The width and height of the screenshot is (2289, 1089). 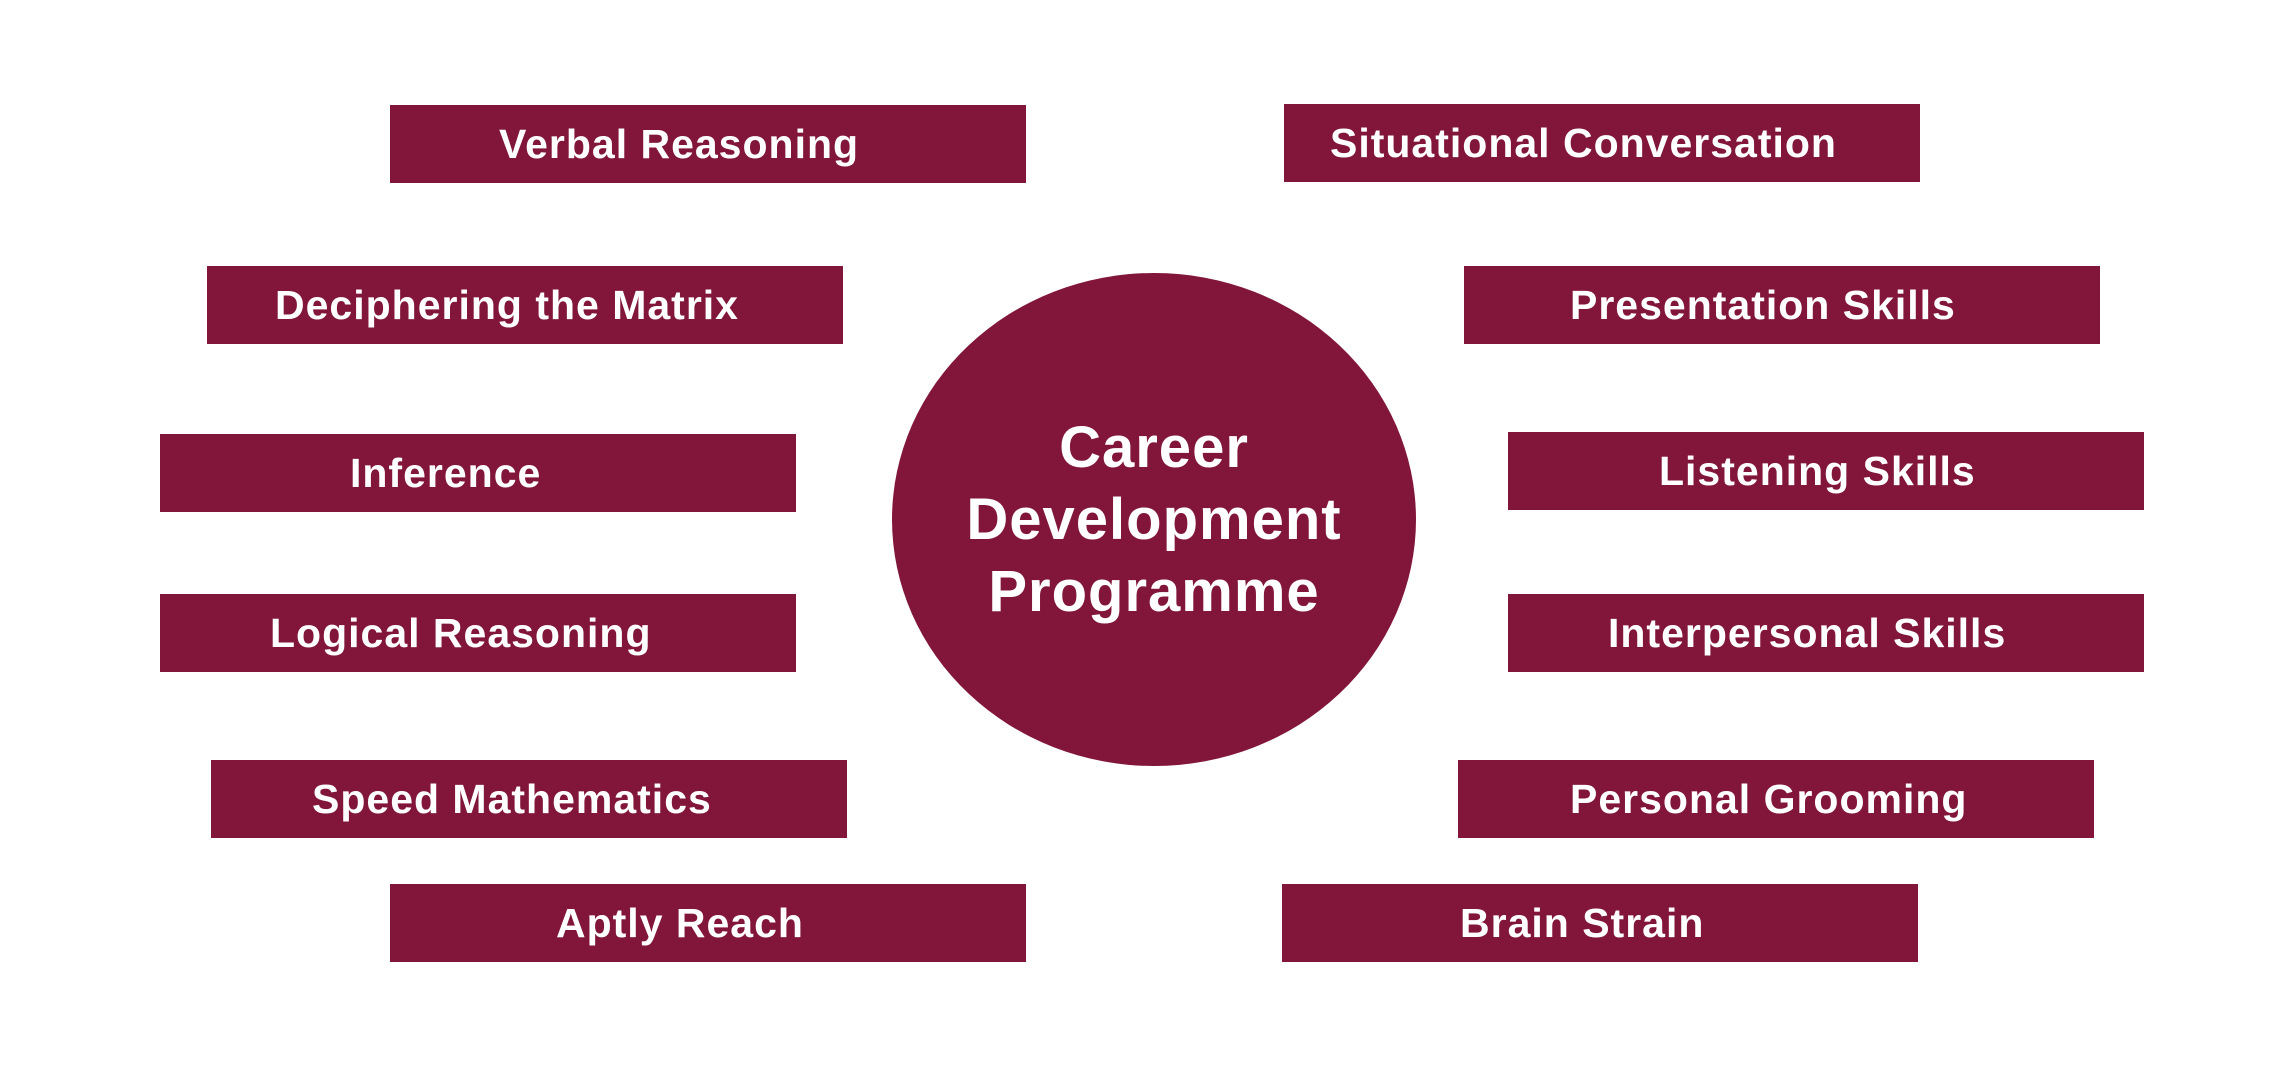 What do you see at coordinates (1154, 447) in the screenshot?
I see `center-title-line-1: Career` at bounding box center [1154, 447].